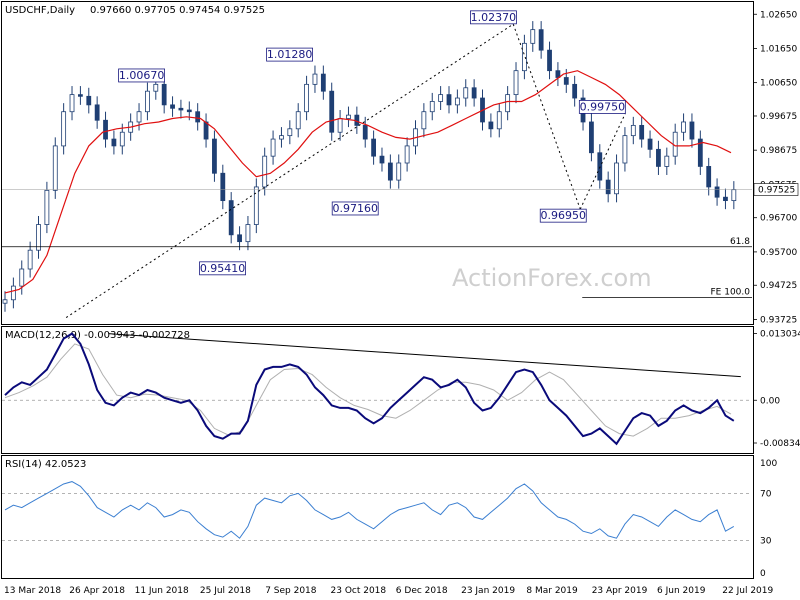 This screenshot has width=800, height=600. Describe the element at coordinates (97, 335) in the screenshot. I see `macd-title: MACD(12,26,9) -0.003943 -0.002728` at that location.